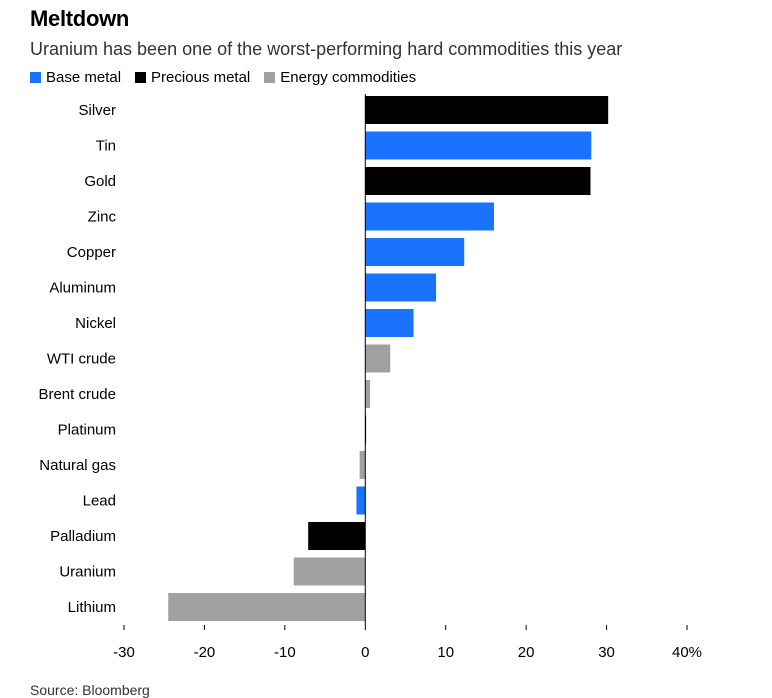  Describe the element at coordinates (106, 146) in the screenshot. I see `category-label-tin: Tin` at that location.